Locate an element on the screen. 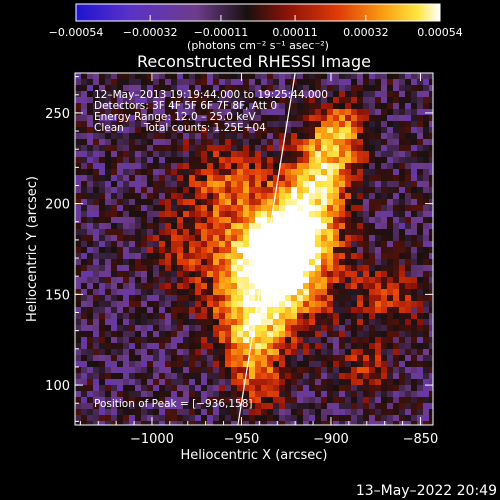 The image size is (500, 500). x-tick-label: −900 is located at coordinates (331, 439).